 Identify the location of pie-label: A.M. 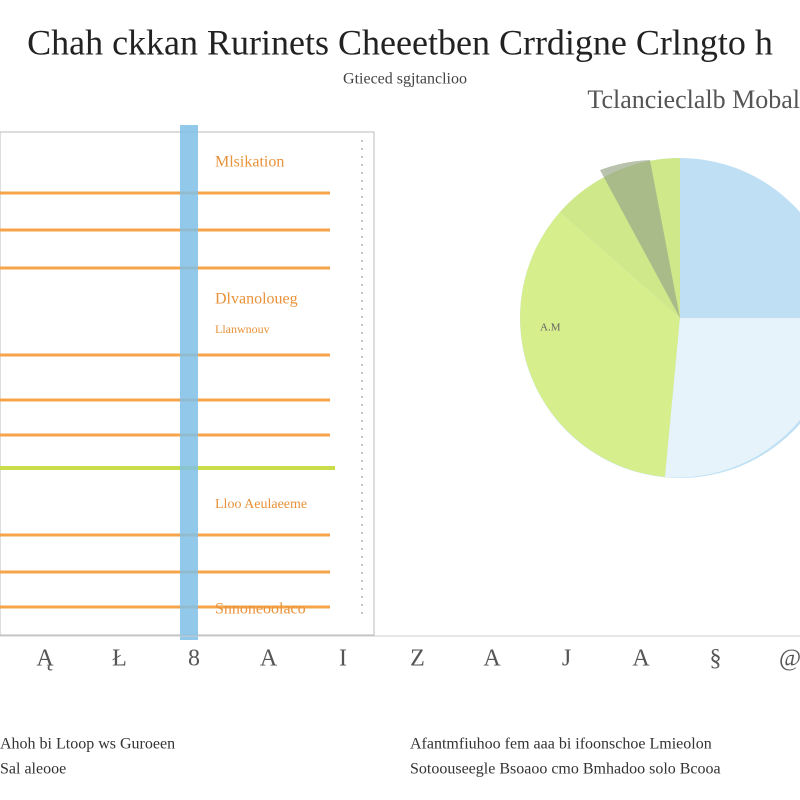
(550, 328).